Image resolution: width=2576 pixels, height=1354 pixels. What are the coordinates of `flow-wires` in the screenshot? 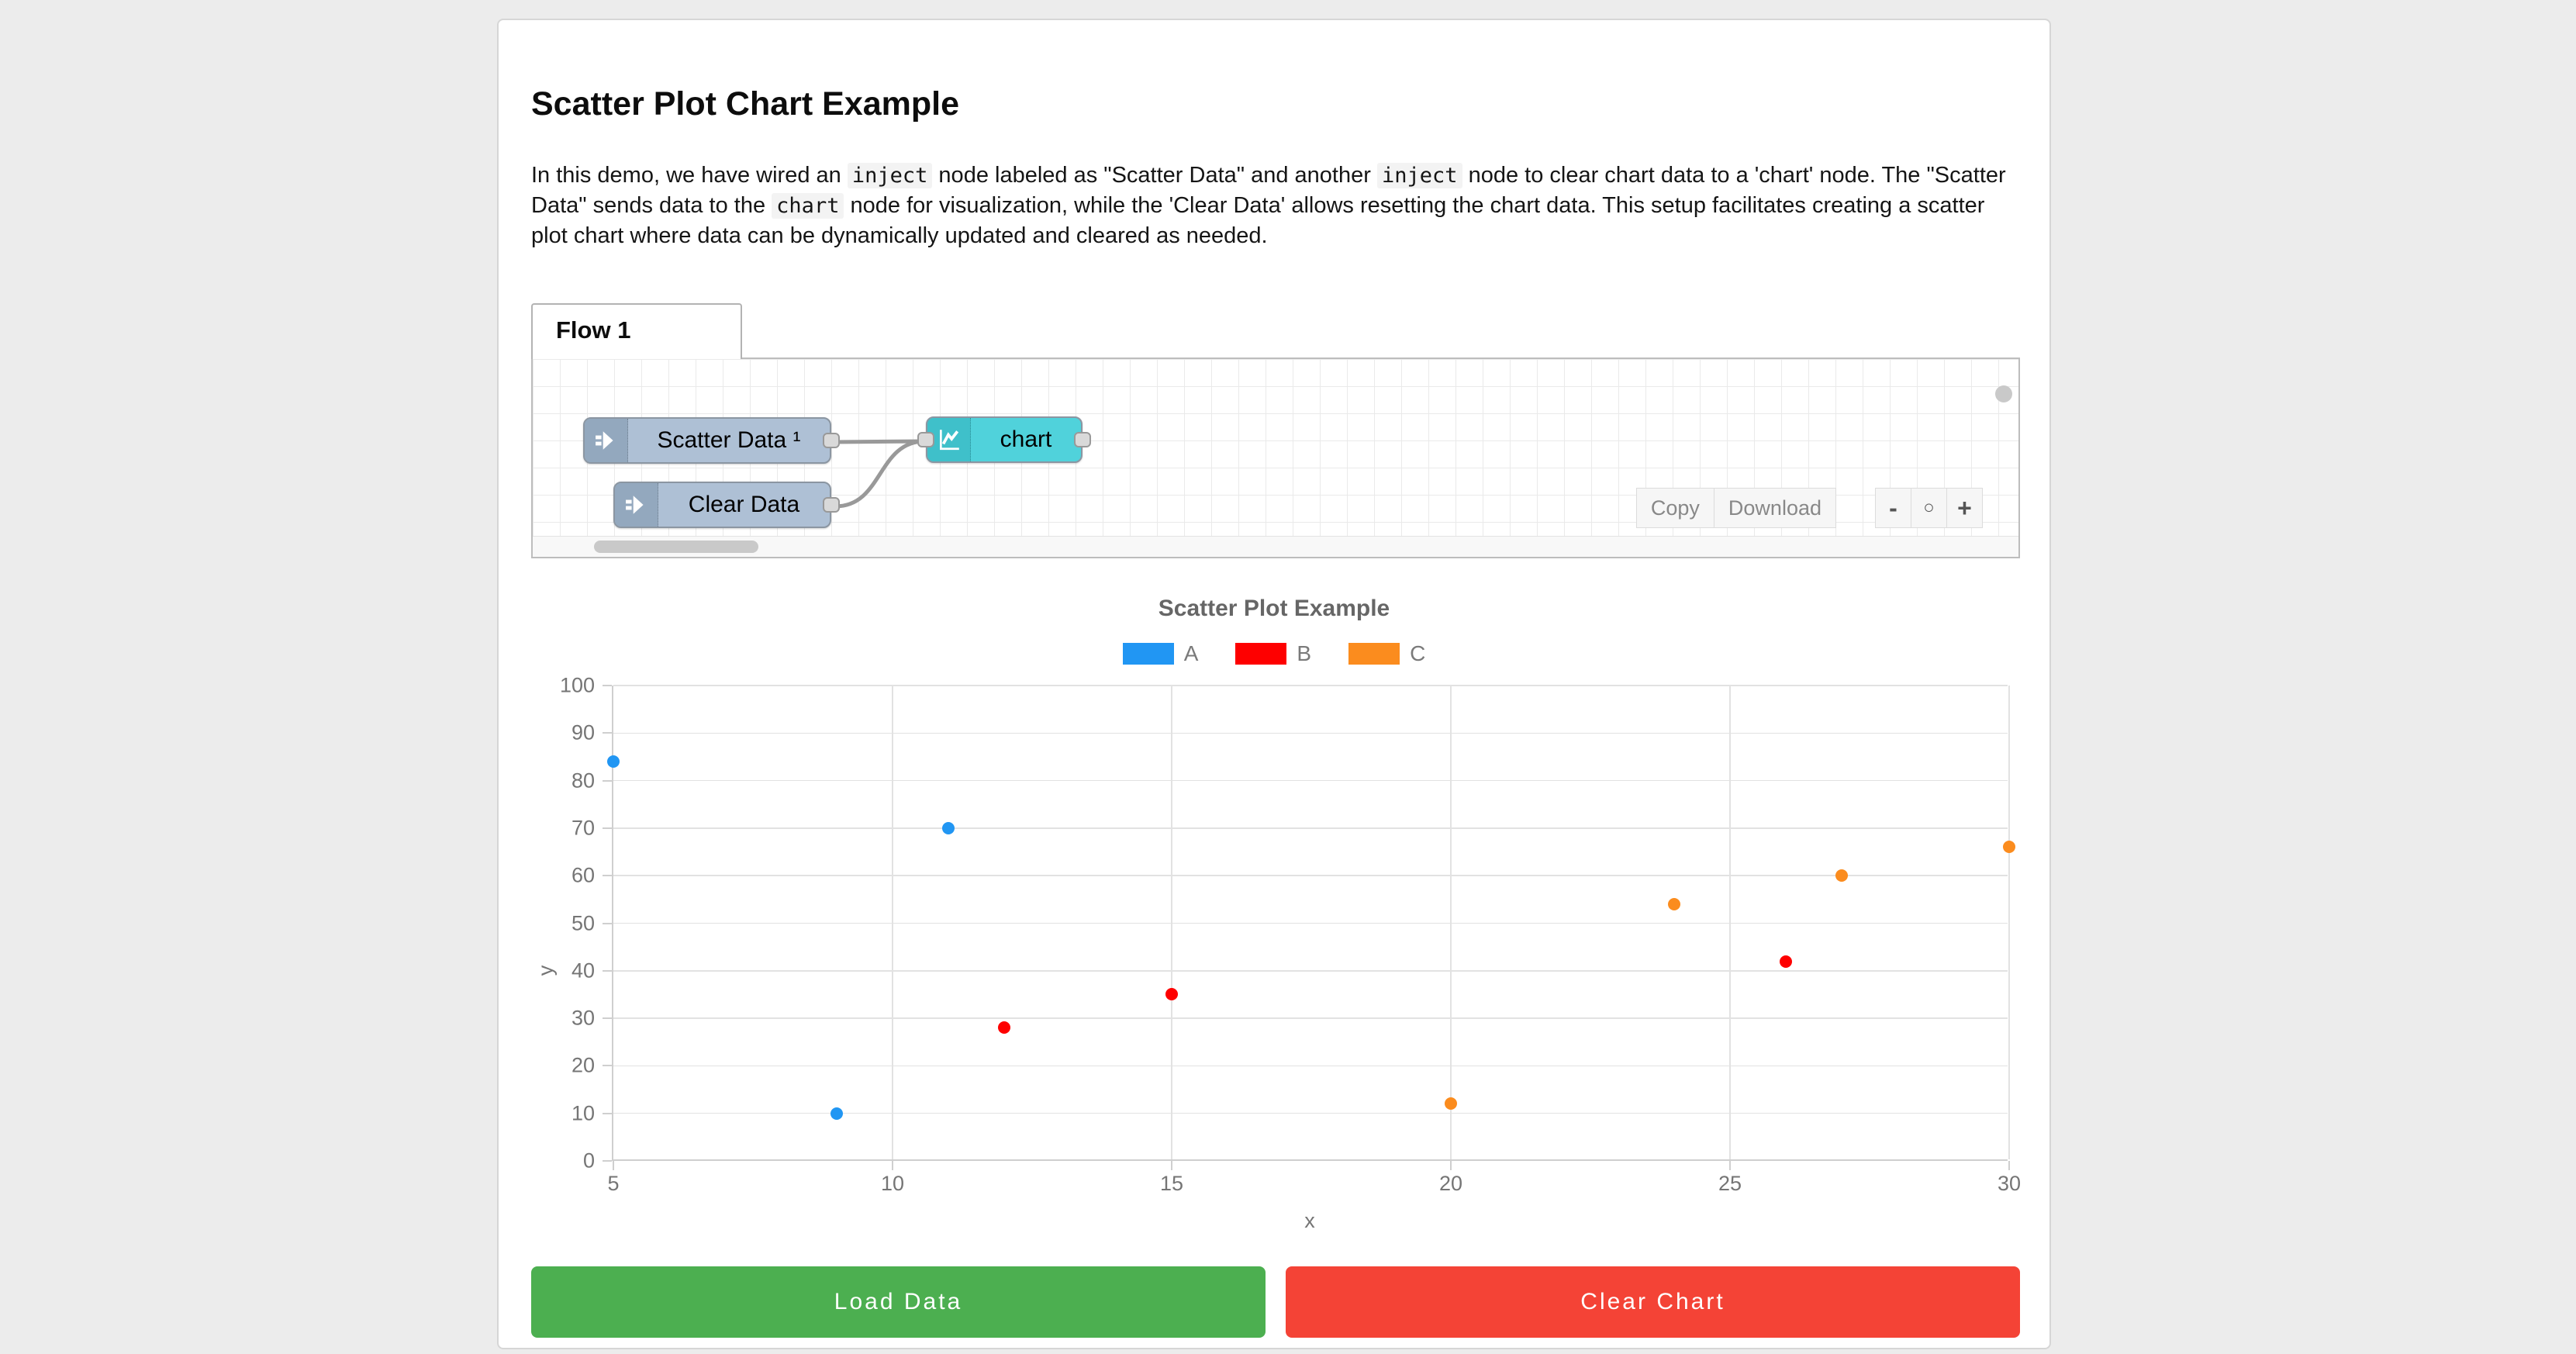 It's located at (880, 474).